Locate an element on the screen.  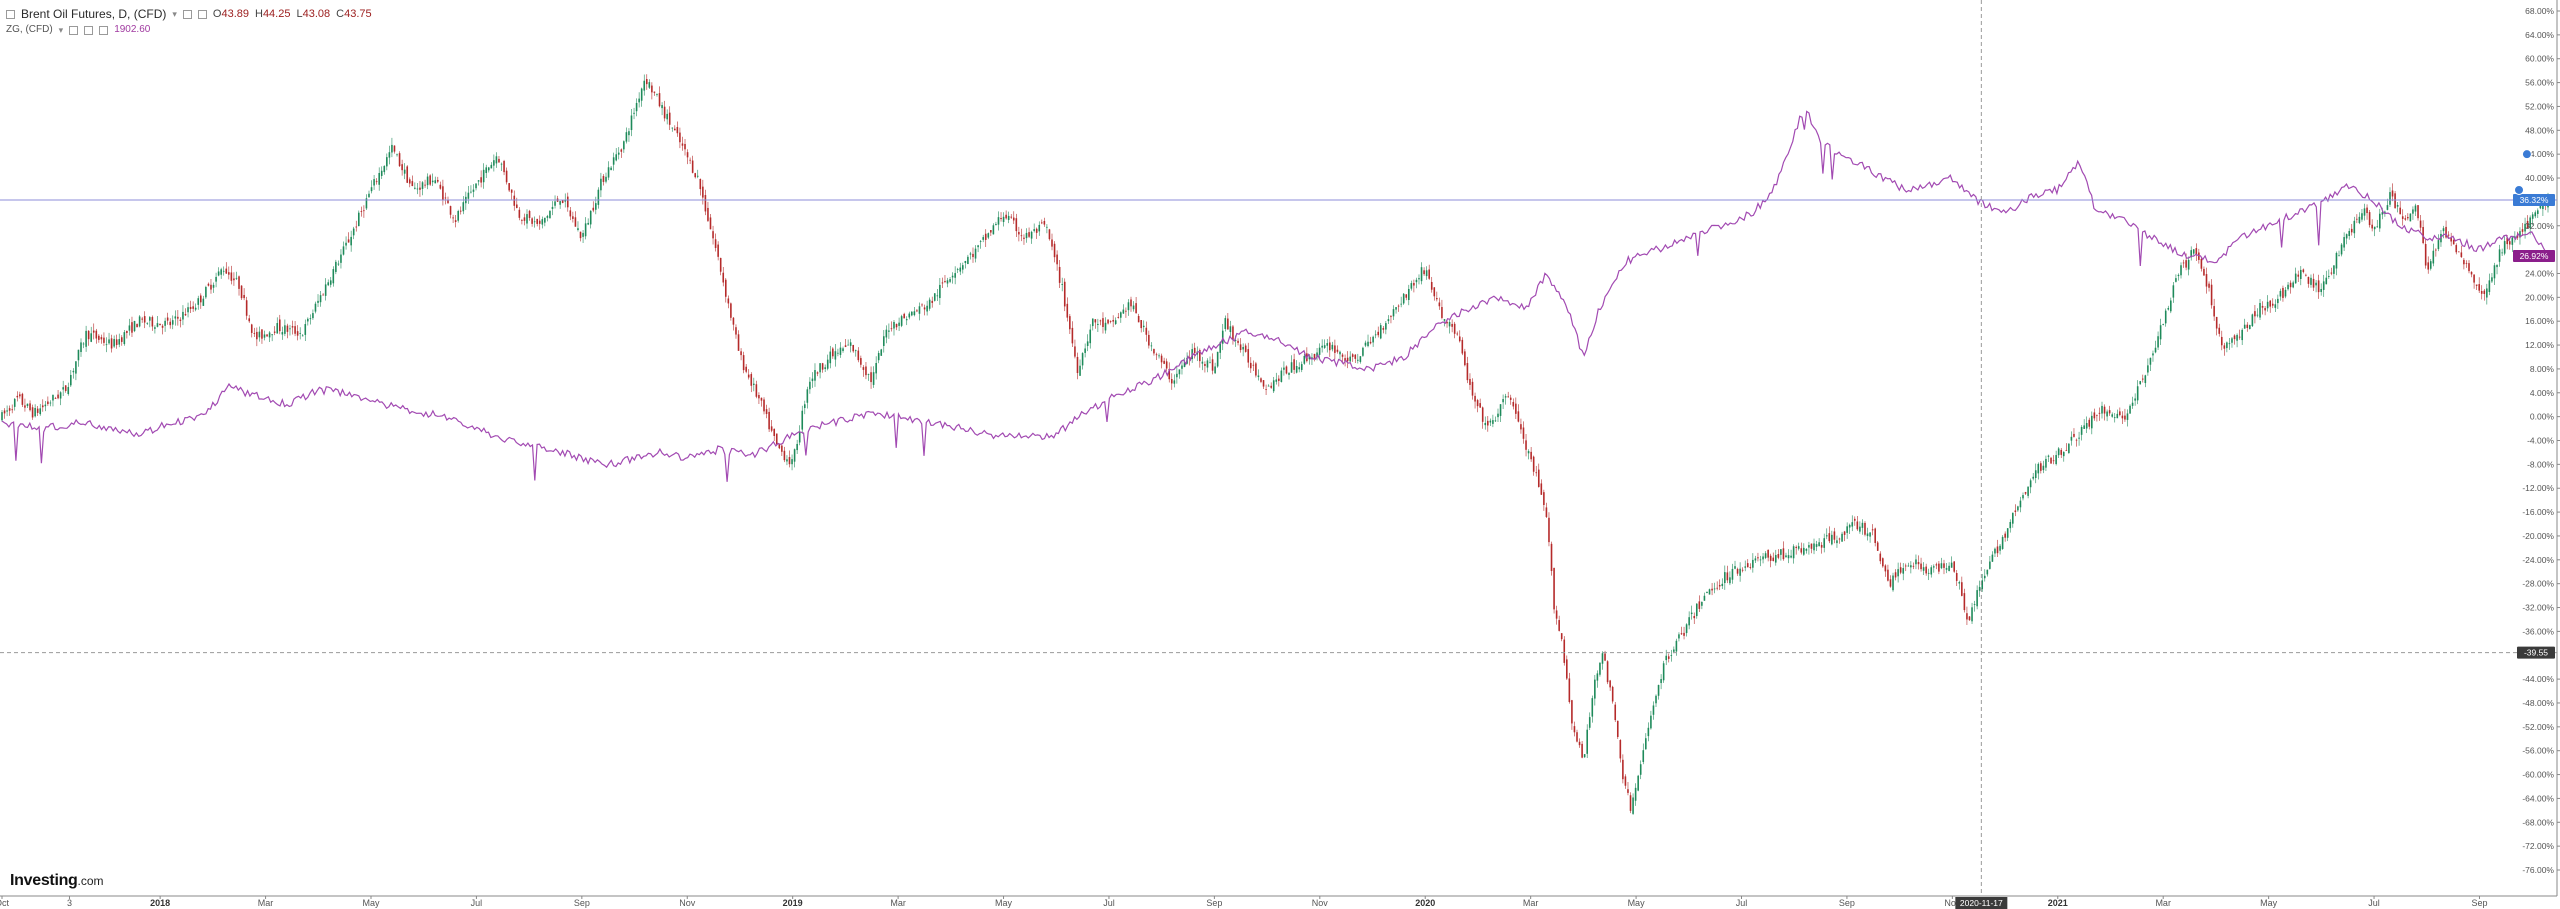
y-tick-label: 68.00% is located at coordinates (2539, 11).